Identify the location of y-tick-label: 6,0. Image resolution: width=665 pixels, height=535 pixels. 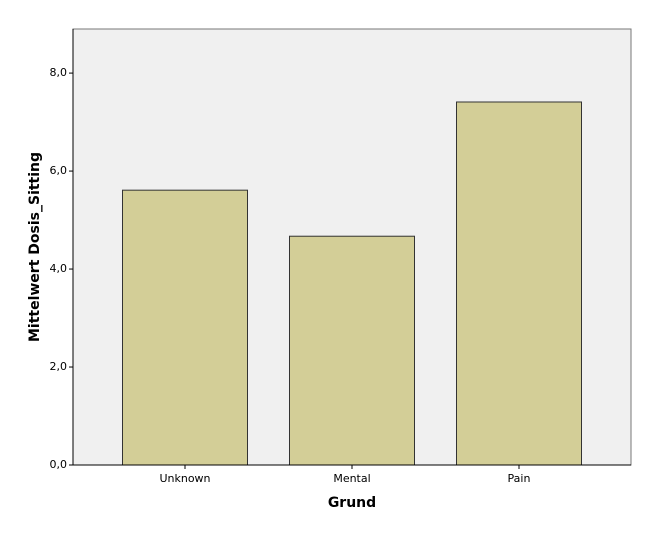
(59, 170).